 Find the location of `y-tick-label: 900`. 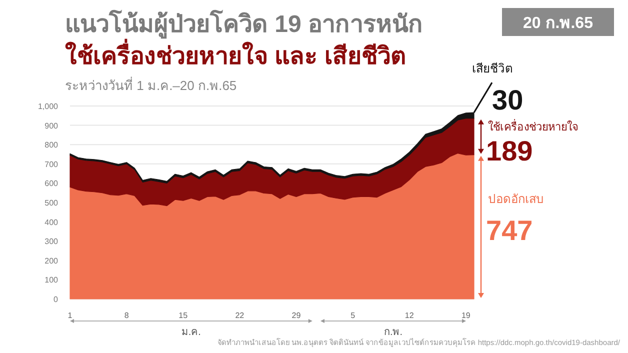

y-tick-label: 900 is located at coordinates (51, 125).